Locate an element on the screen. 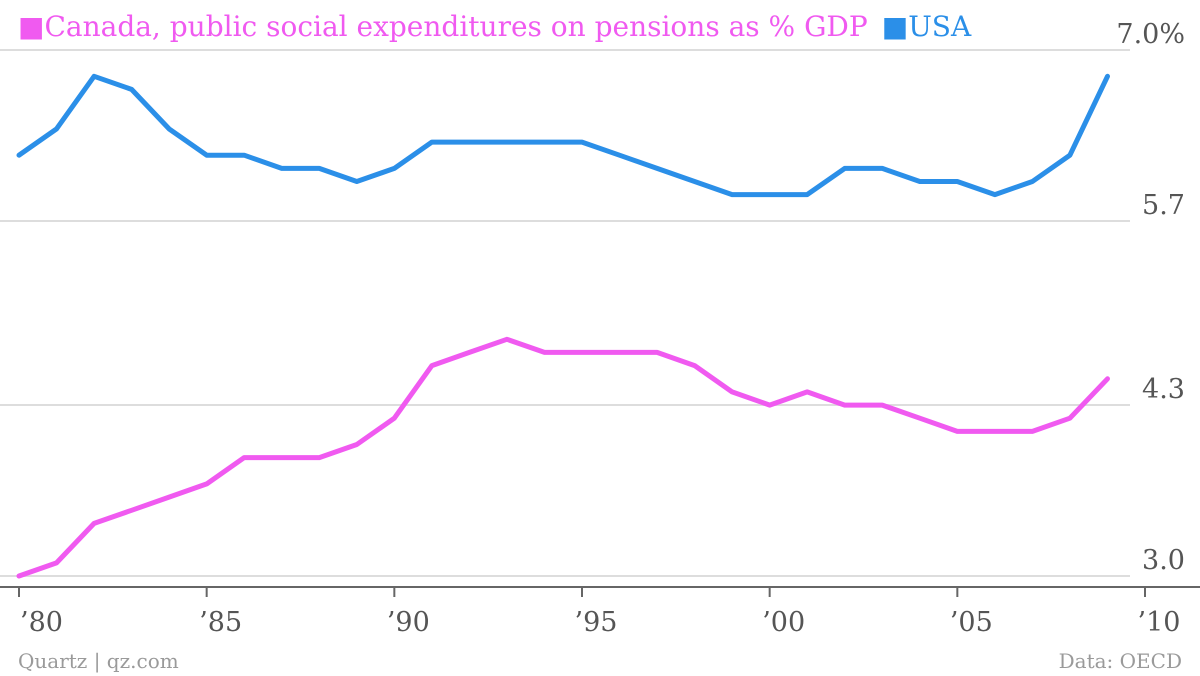 This screenshot has width=1200, height=676. x-tick-label: ’85 is located at coordinates (220, 622).